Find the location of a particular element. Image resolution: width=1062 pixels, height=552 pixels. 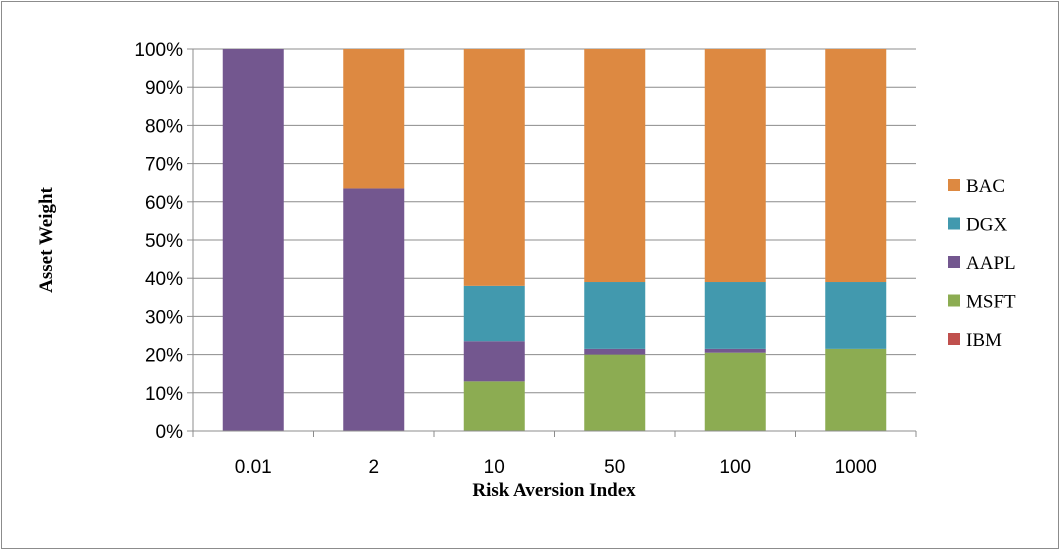

bar-aapl-0.01 is located at coordinates (253, 240).